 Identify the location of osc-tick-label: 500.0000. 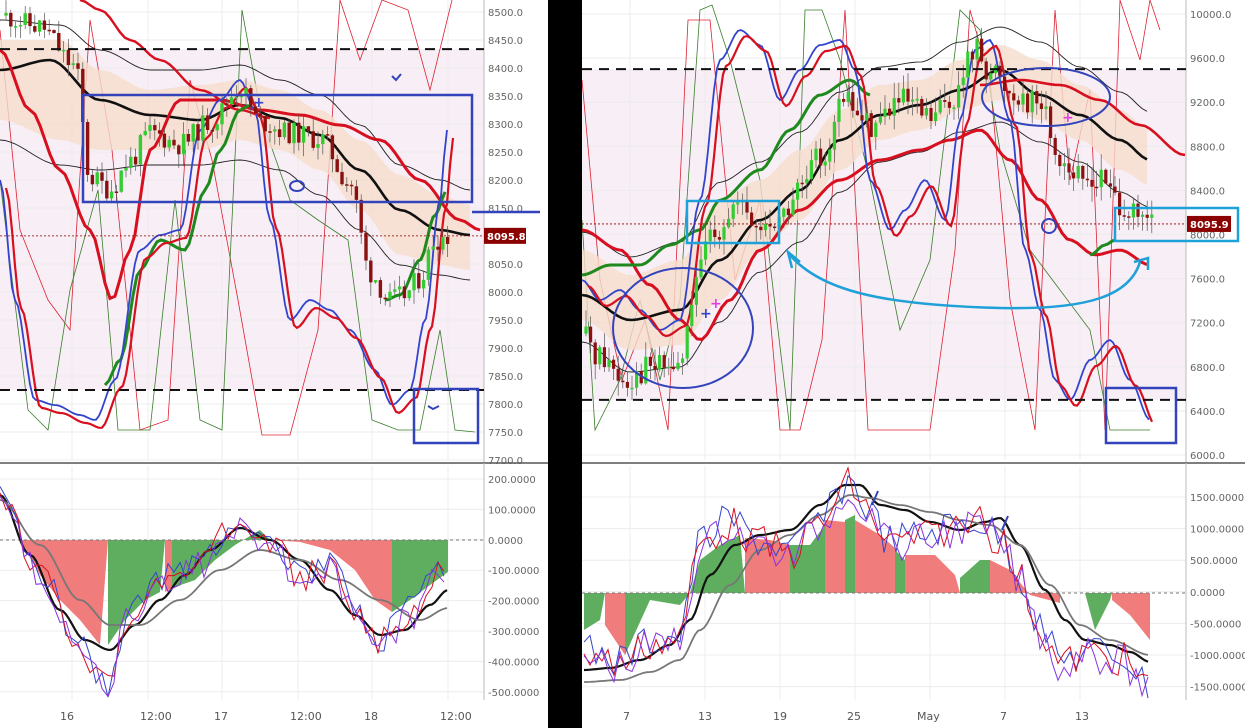
(1214, 561).